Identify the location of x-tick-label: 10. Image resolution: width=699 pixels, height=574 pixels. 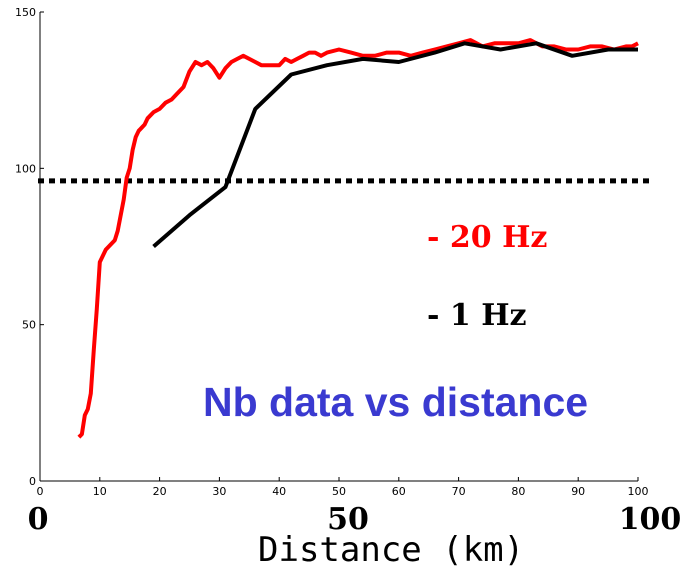
(100, 491).